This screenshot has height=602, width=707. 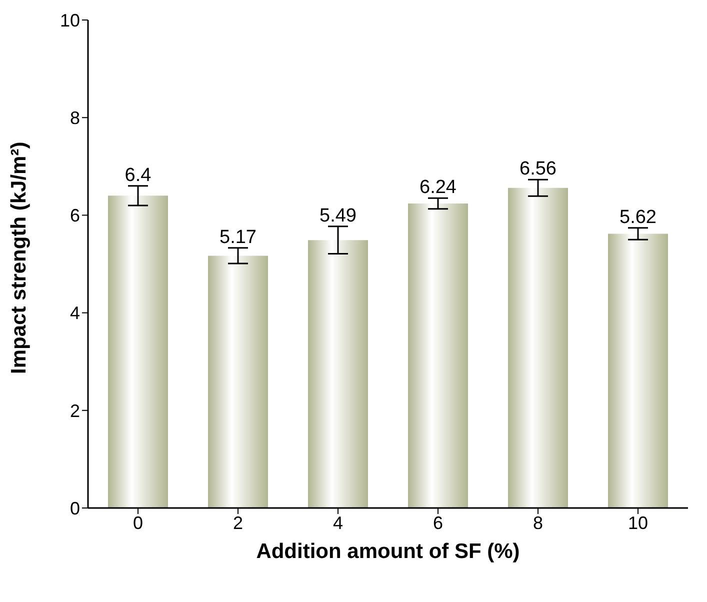 I want to click on x-tick-label: 6, so click(x=438, y=522).